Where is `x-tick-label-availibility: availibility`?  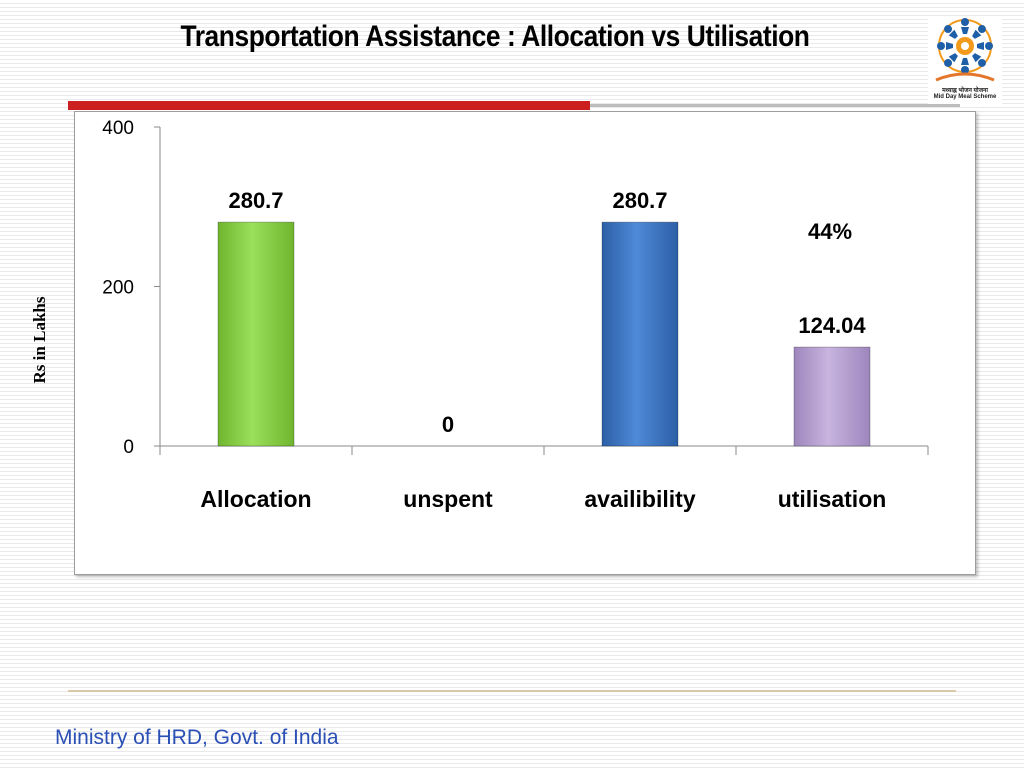
x-tick-label-availibility: availibility is located at coordinates (639, 499).